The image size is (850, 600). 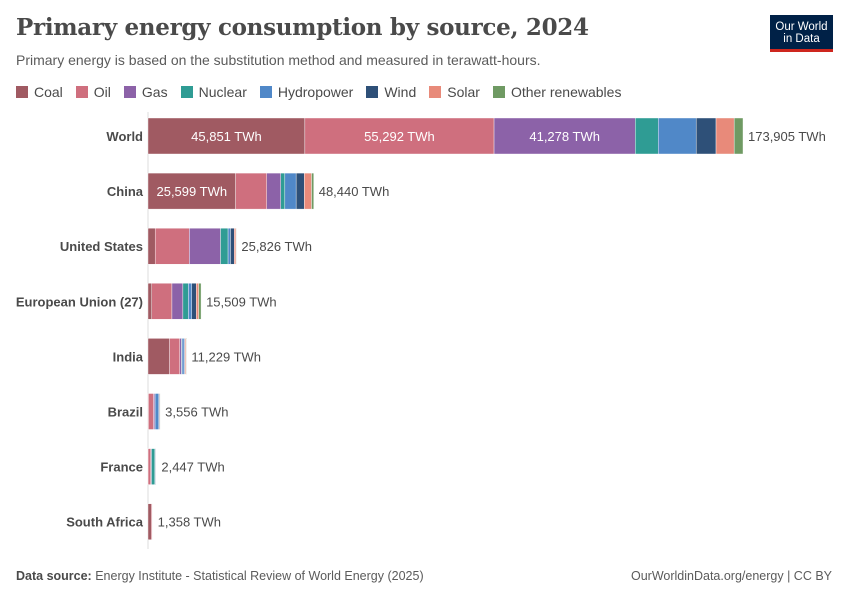 What do you see at coordinates (399, 136) in the screenshot?
I see `segment-label: 55,292 TWh` at bounding box center [399, 136].